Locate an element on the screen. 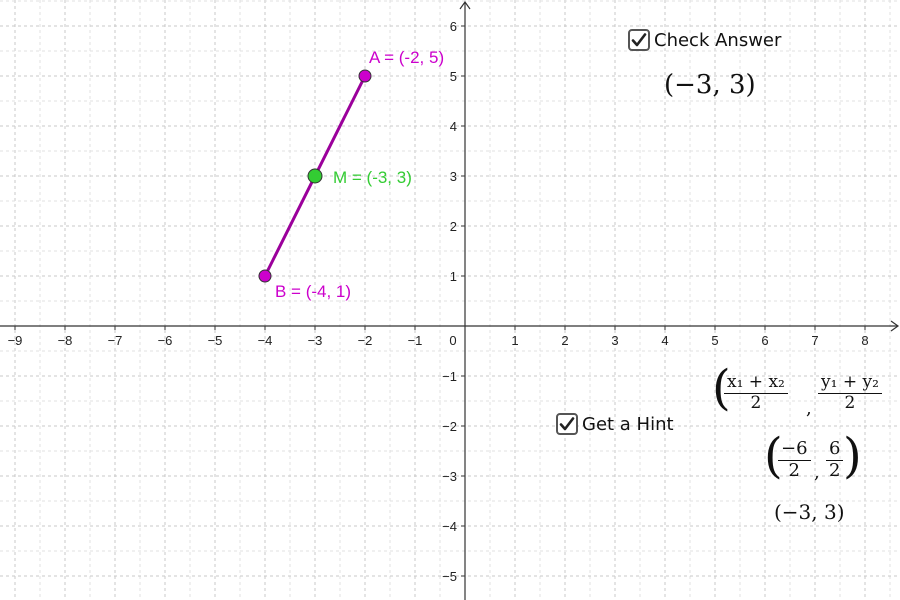 Image resolution: width=900 pixels, height=600 pixels. y-tick-label: 2 is located at coordinates (453, 226).